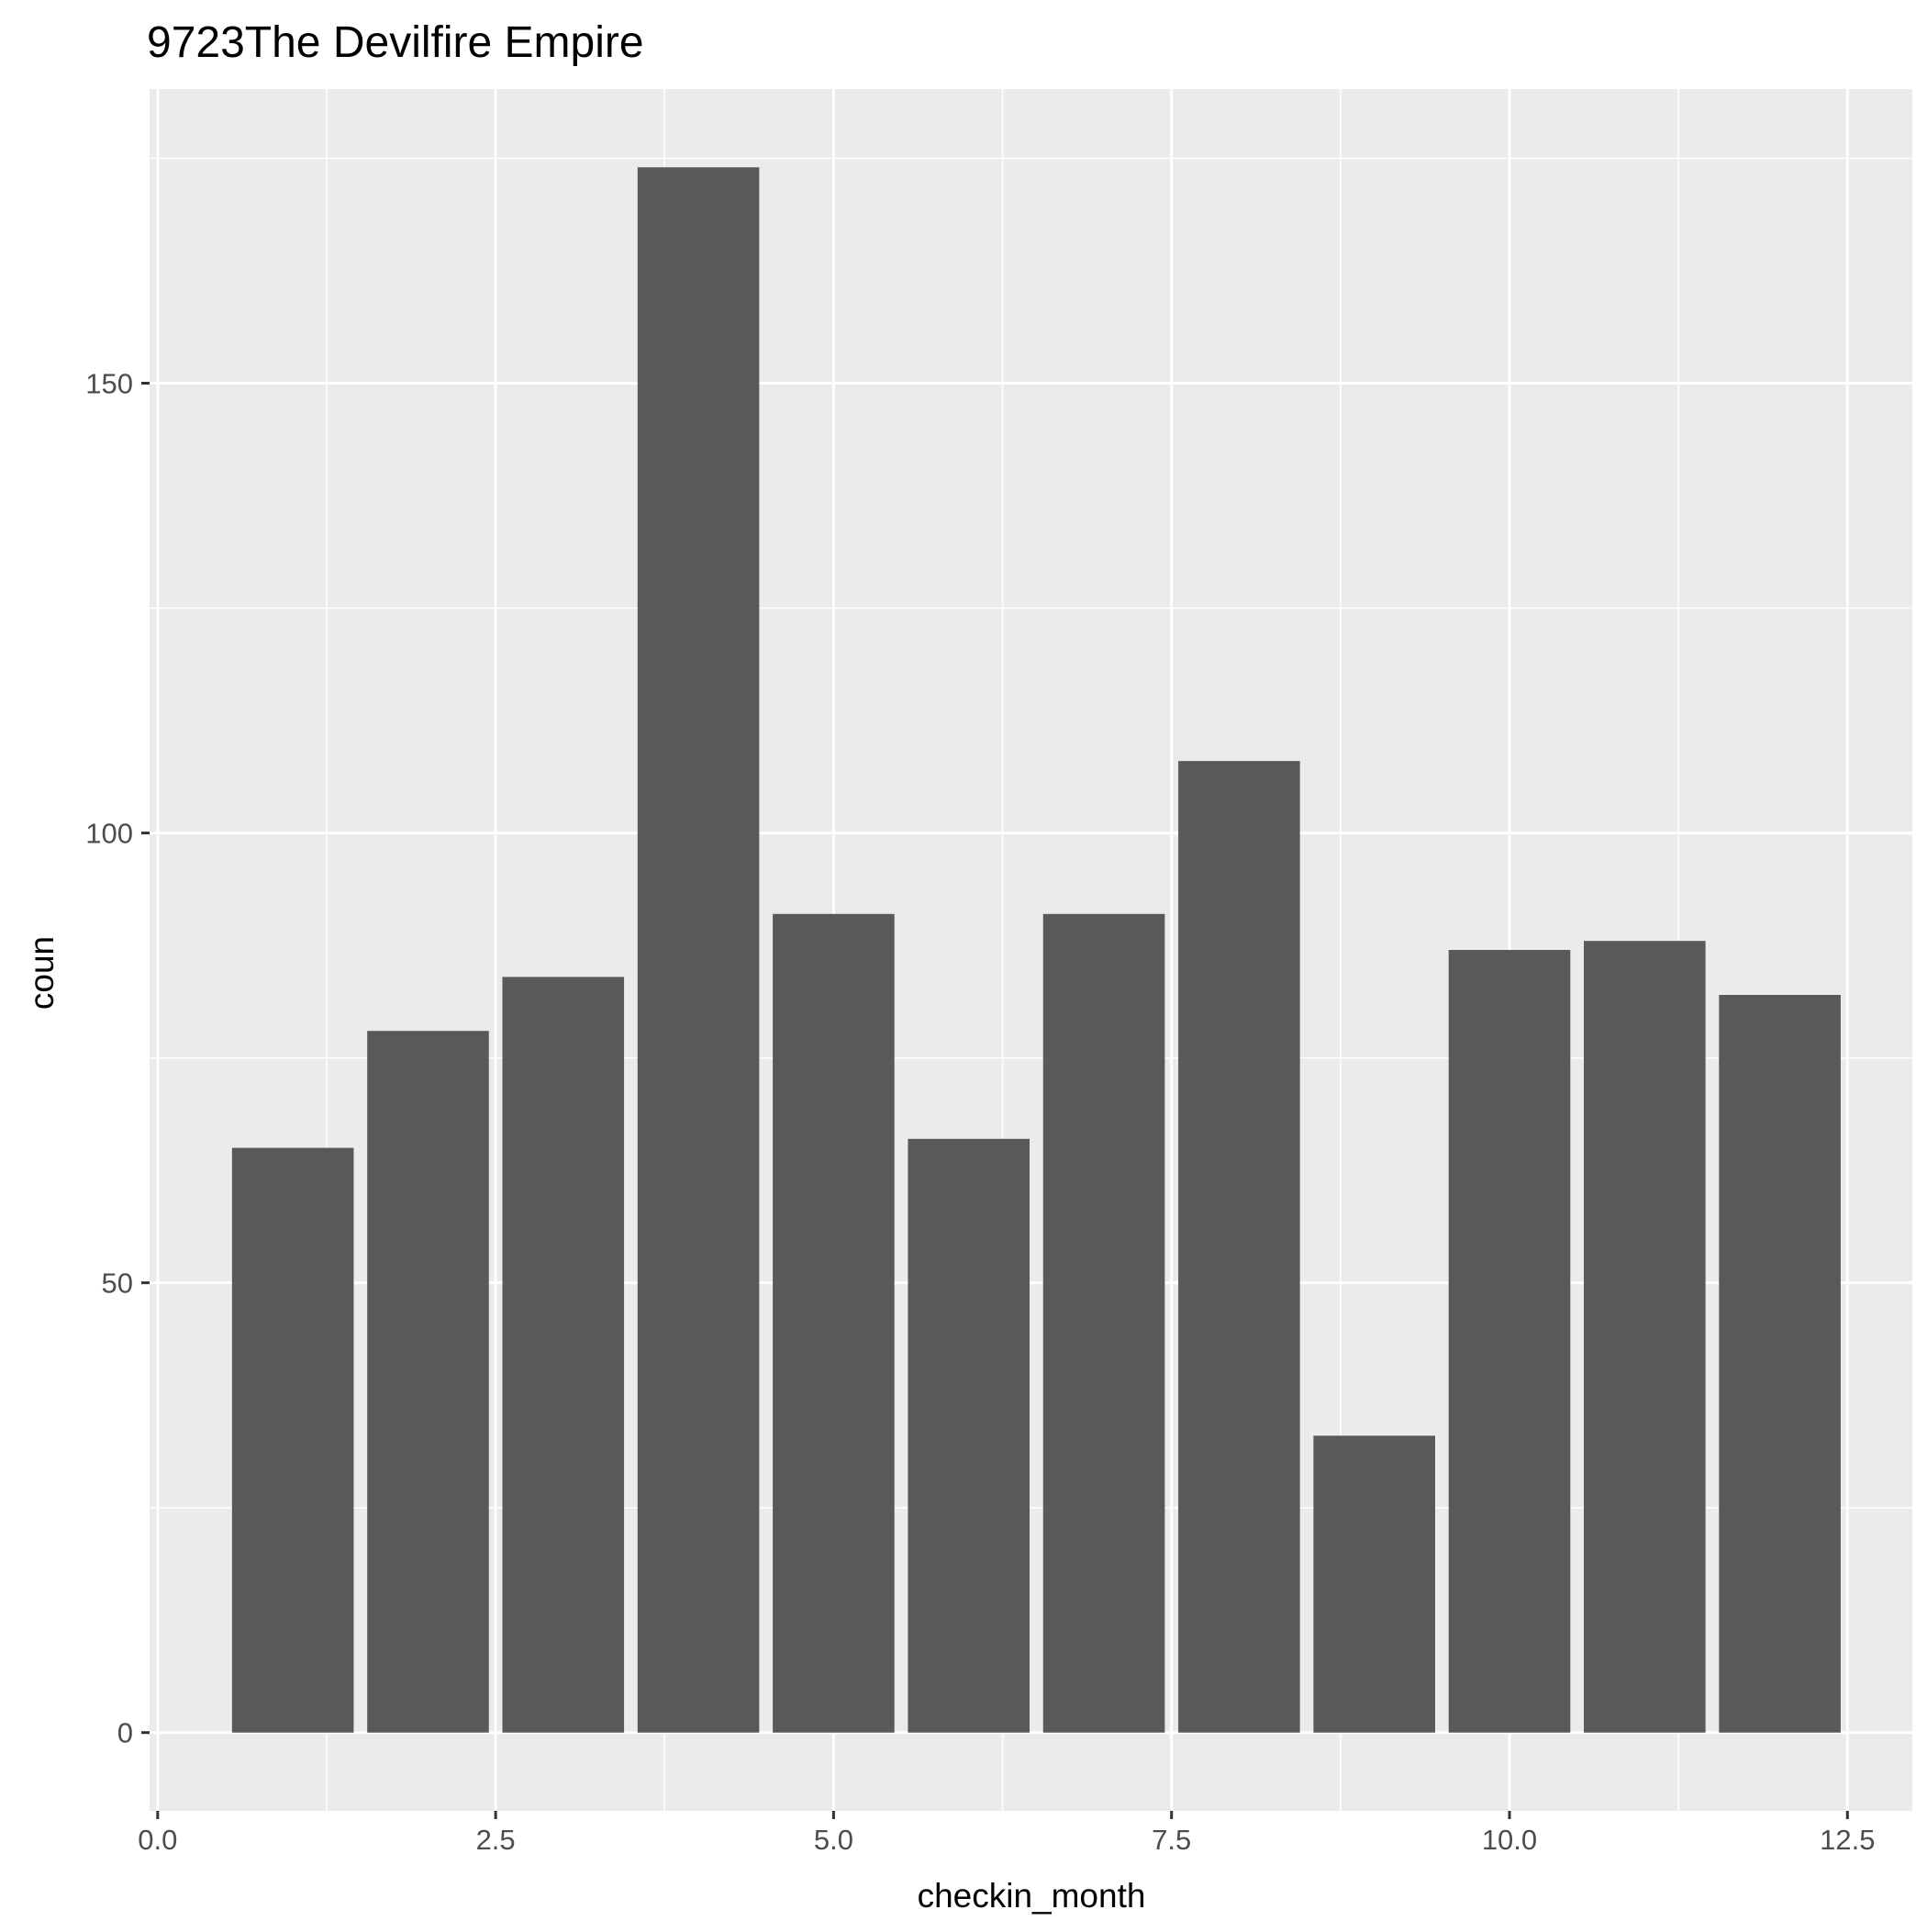 The image size is (1927, 1932). I want to click on x-tick-label: 12.5, so click(1847, 1840).